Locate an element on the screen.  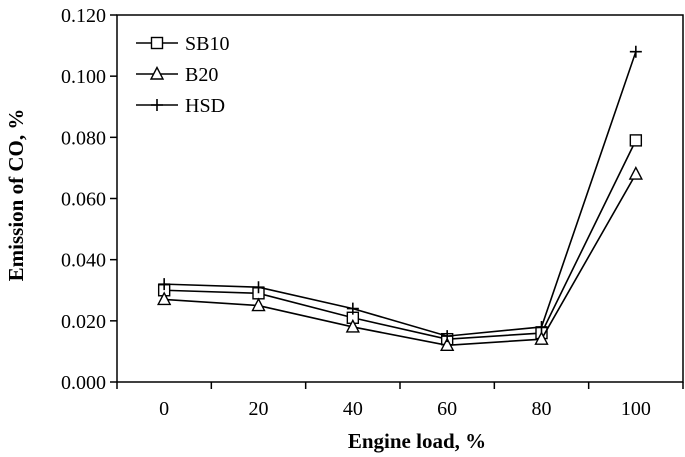
x-tick-label: 20 is located at coordinates (259, 409).